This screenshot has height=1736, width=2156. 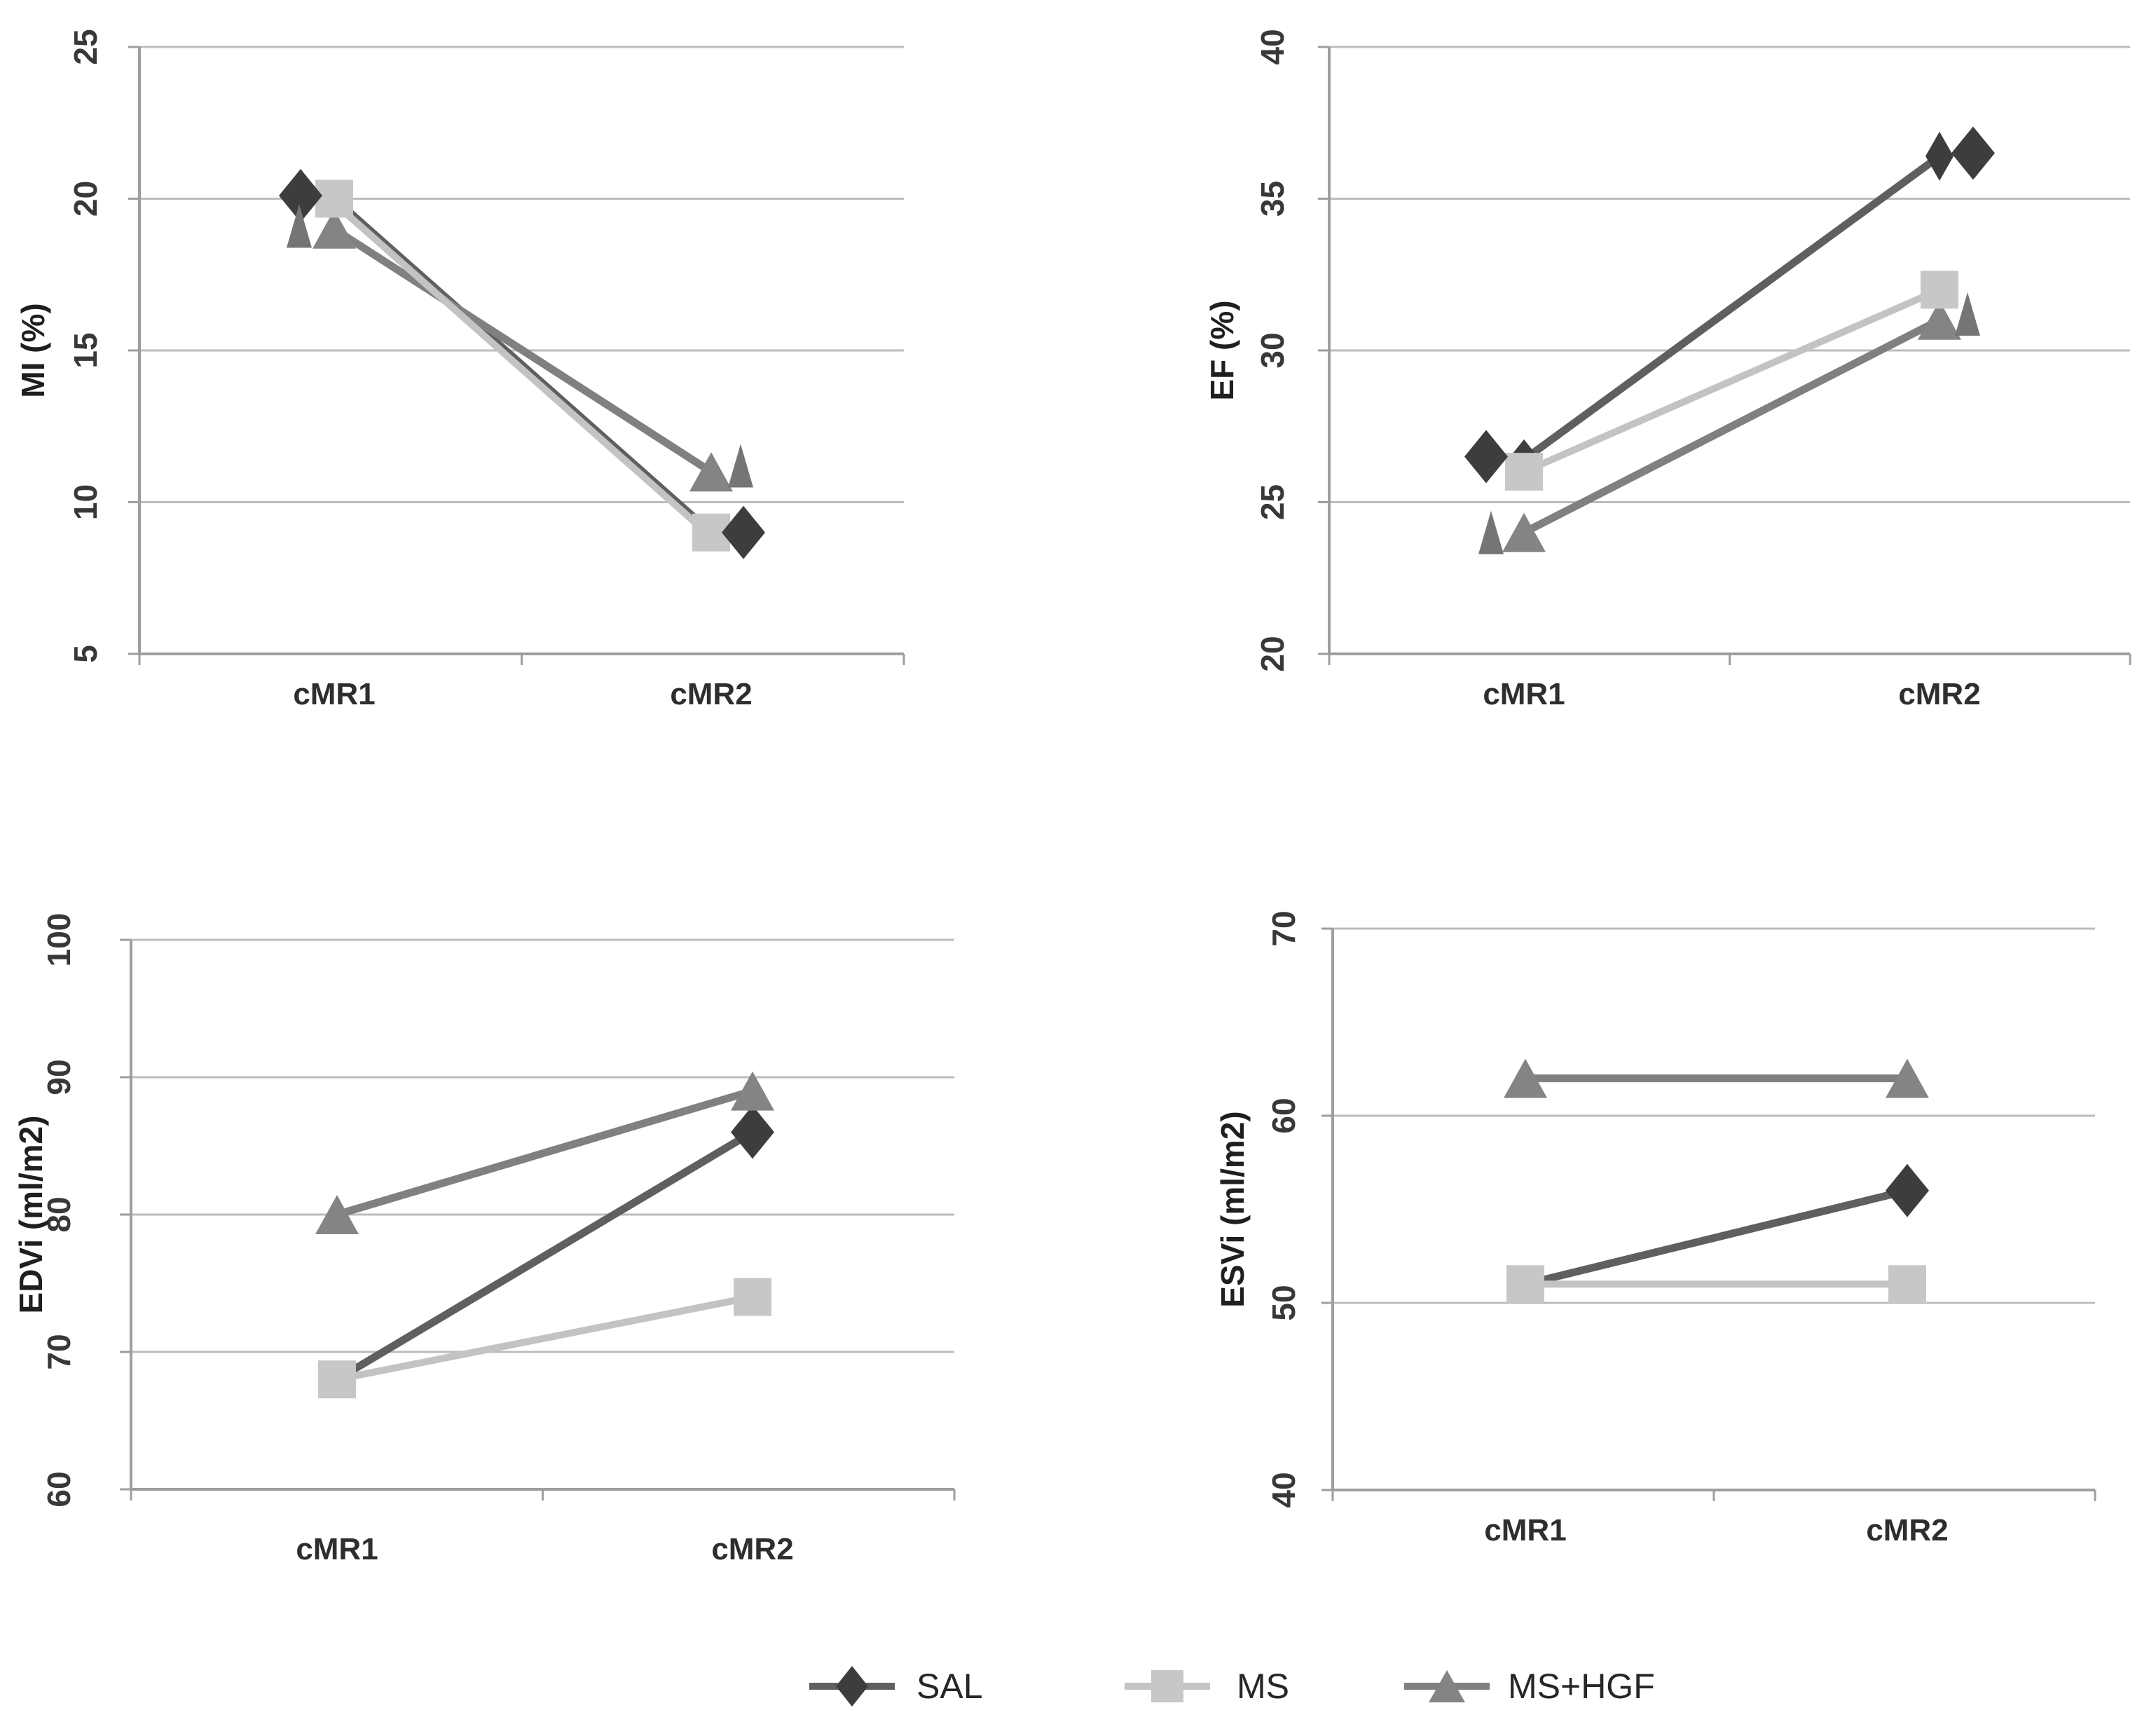 I want to click on legend-svg: SAL MS MS+HGF, so click(x=1232, y=1686).